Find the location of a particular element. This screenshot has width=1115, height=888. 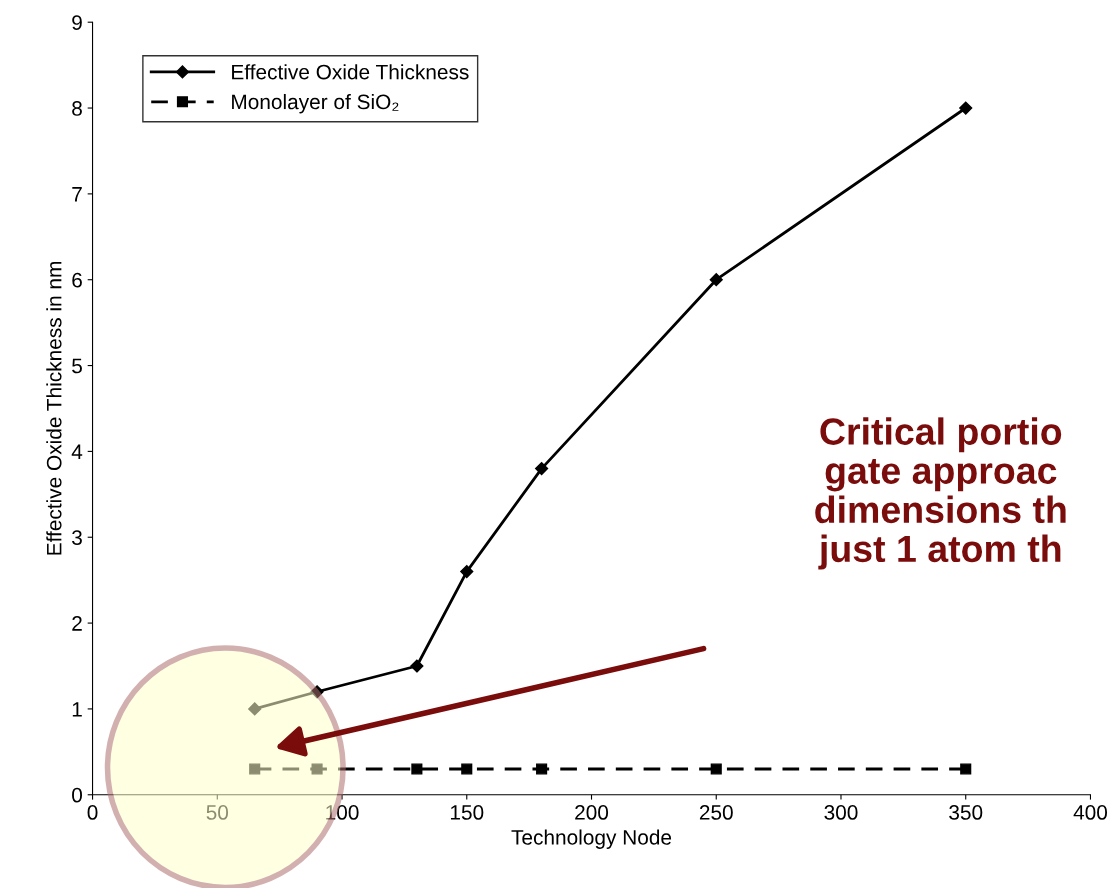

annotation: Critical portio gate approac dimensions th just 1 atom th is located at coordinates (940, 493).